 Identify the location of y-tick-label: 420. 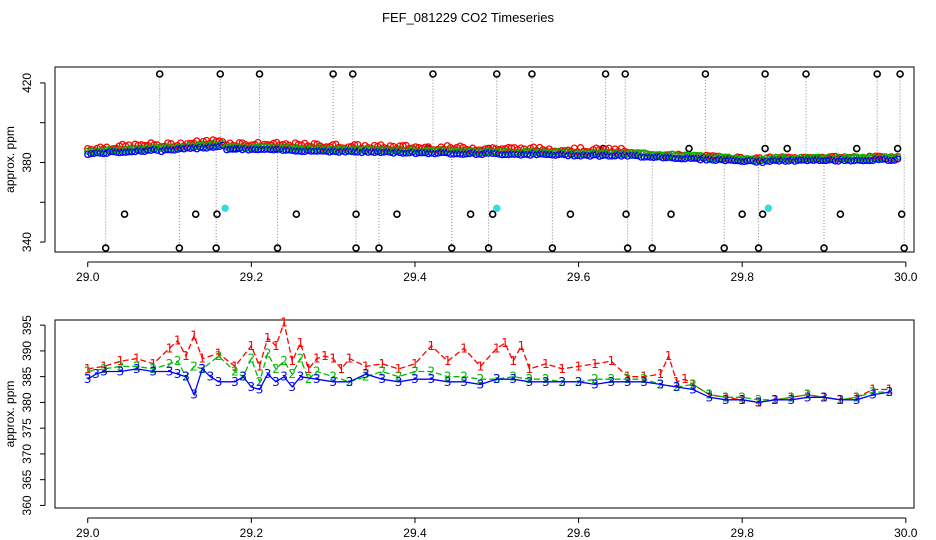
(27, 83).